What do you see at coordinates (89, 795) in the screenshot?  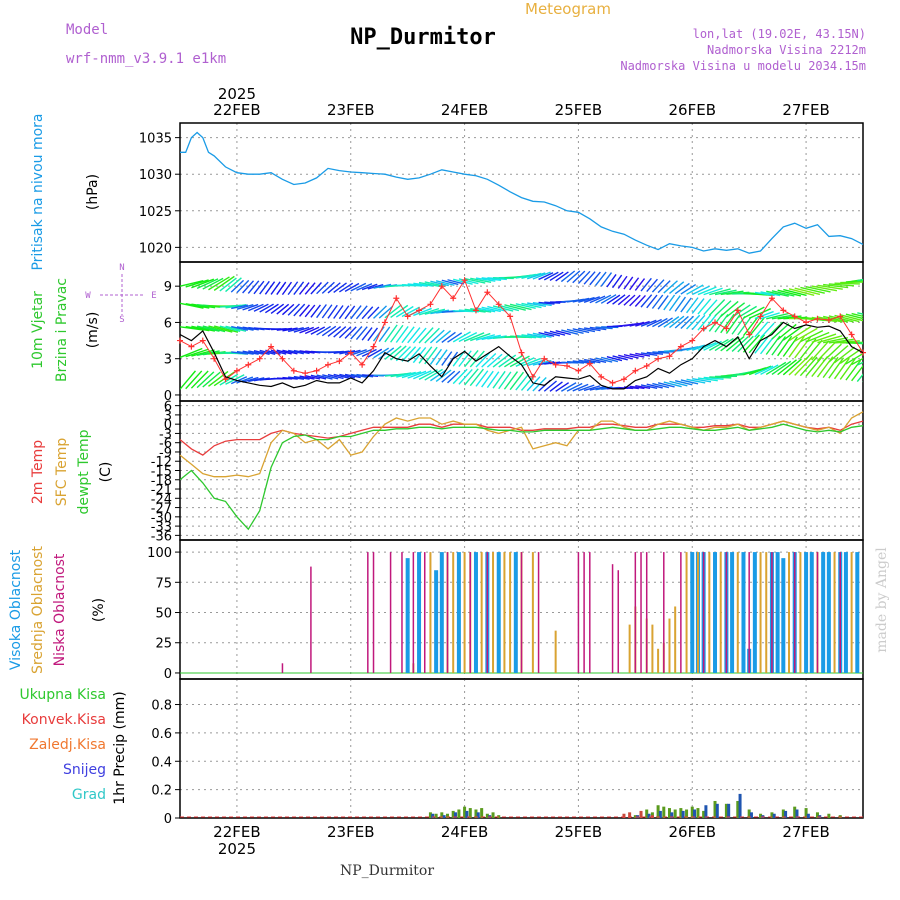 I see `precip-legend-4: Grad` at bounding box center [89, 795].